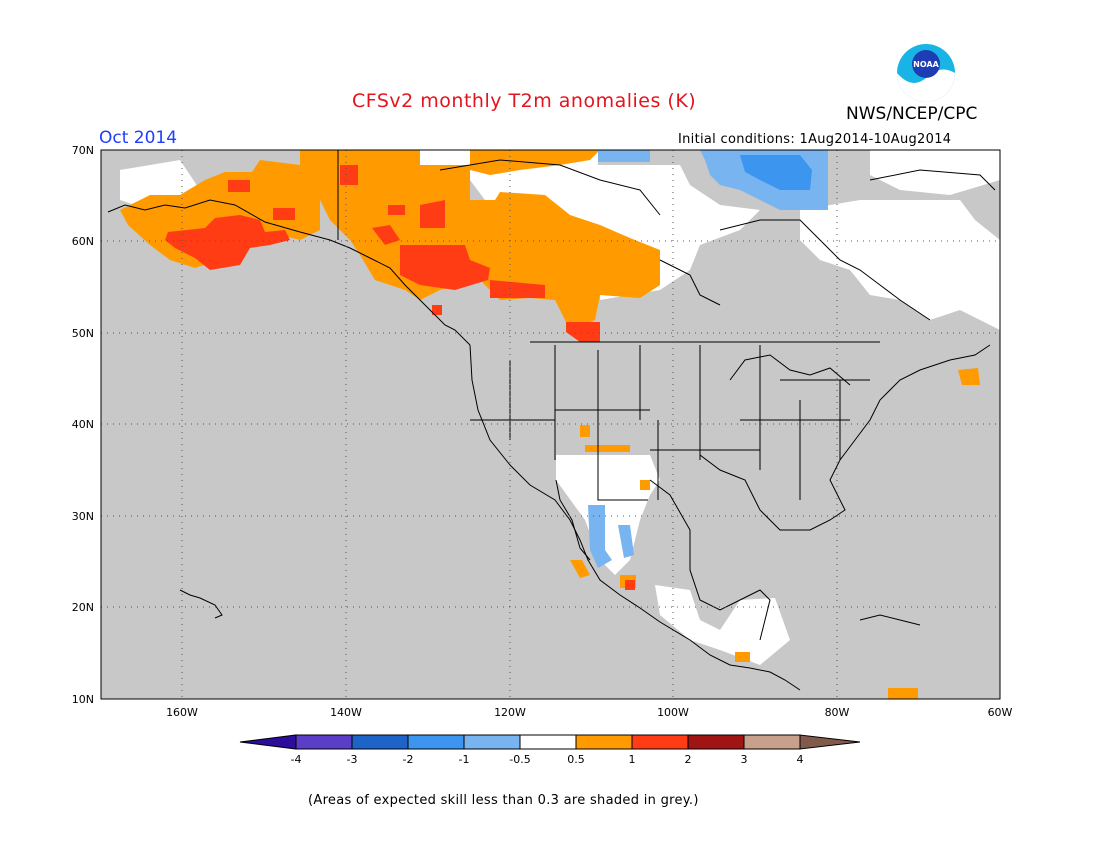 The height and width of the screenshot is (850, 1100). What do you see at coordinates (510, 712) in the screenshot?
I see `lon-label: 120W` at bounding box center [510, 712].